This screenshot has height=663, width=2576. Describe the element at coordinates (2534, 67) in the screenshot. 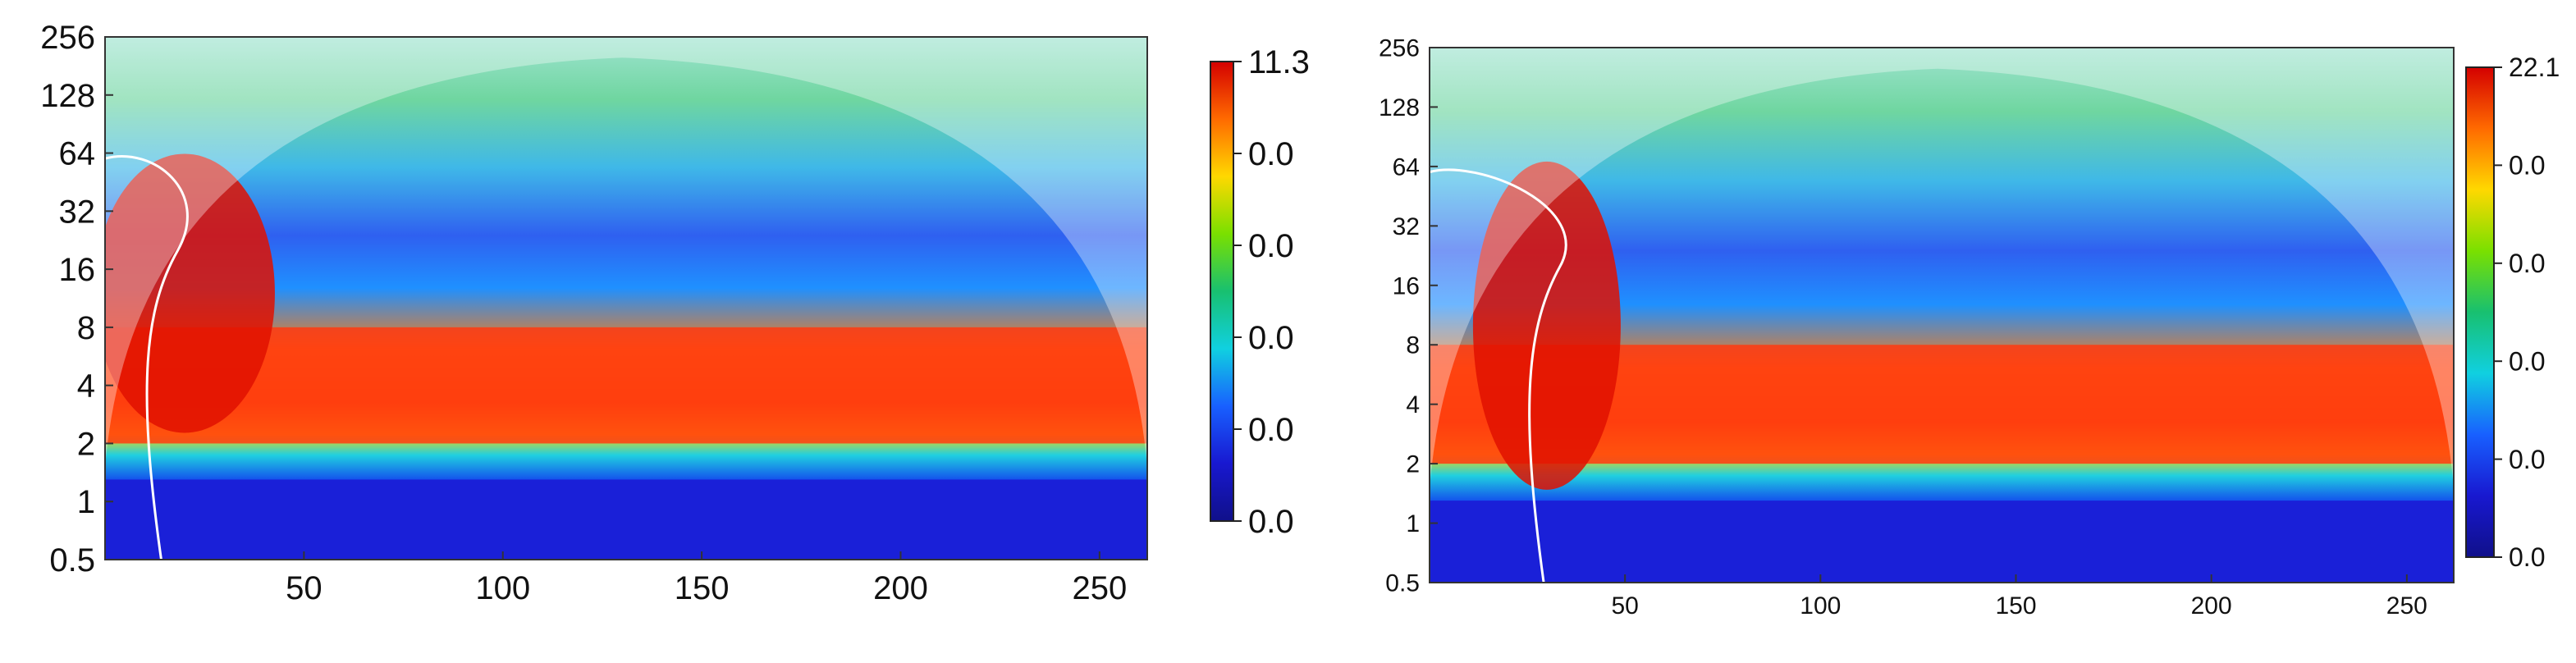

I see `colorbar-label: 22.1` at that location.